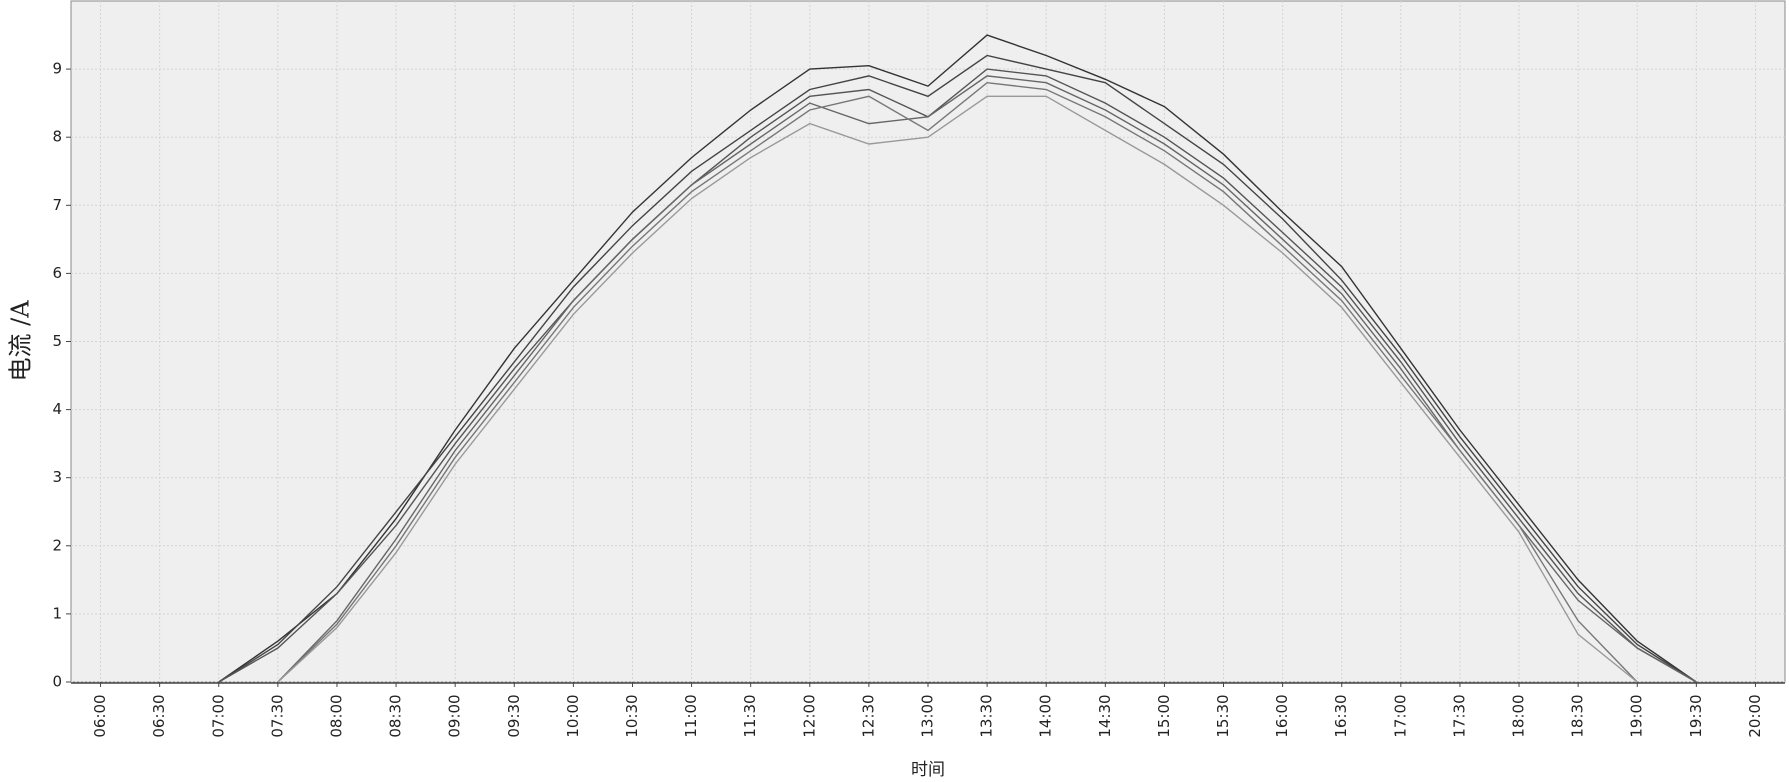 Image resolution: width=1789 pixels, height=782 pixels. Describe the element at coordinates (396, 715) in the screenshot. I see `x-tick-label: 08:30` at that location.